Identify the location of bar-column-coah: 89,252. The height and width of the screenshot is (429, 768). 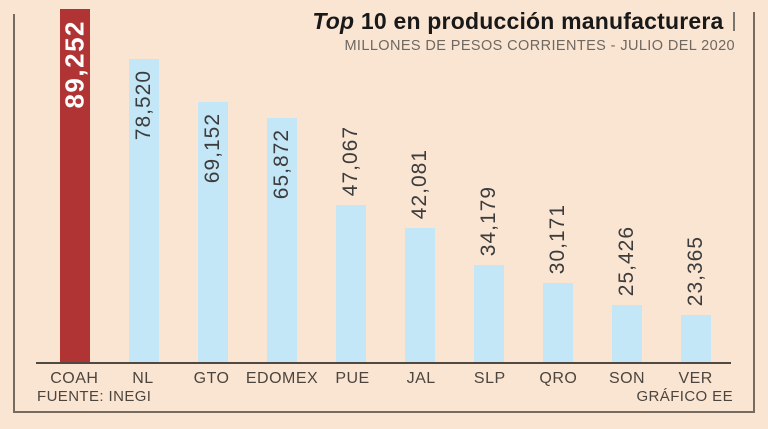
(74, 181).